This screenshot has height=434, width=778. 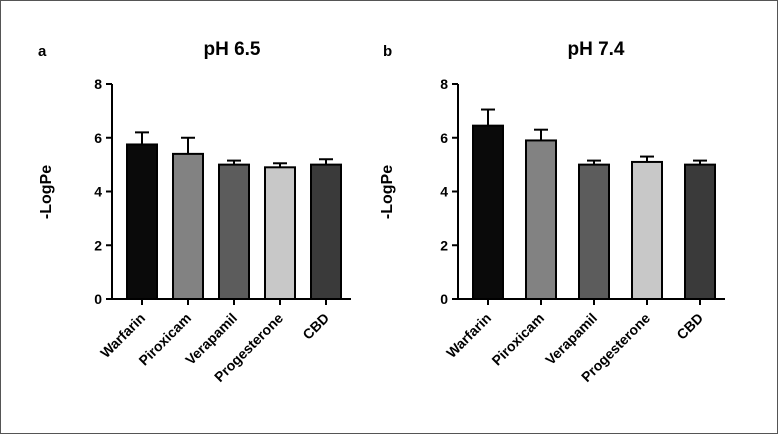 I want to click on panel-letter: b, so click(x=387, y=51).